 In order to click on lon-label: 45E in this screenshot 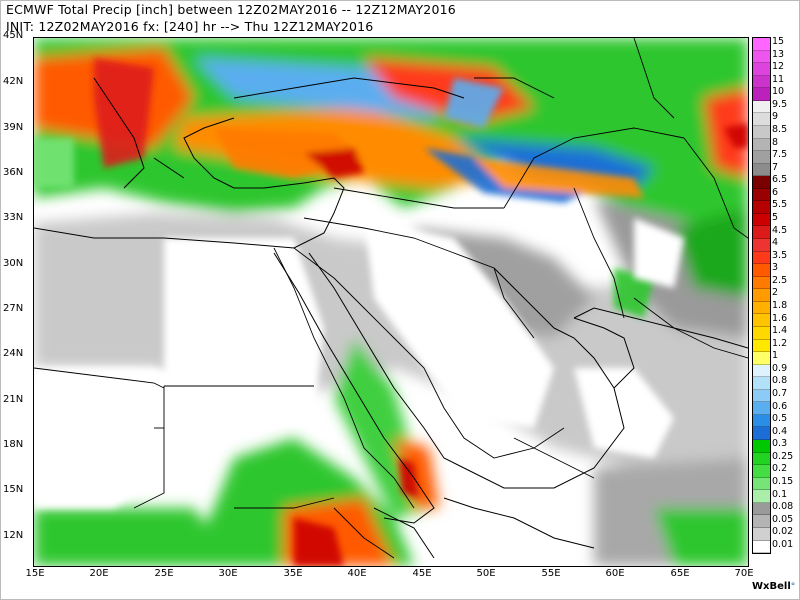, I will do `click(422, 573)`.